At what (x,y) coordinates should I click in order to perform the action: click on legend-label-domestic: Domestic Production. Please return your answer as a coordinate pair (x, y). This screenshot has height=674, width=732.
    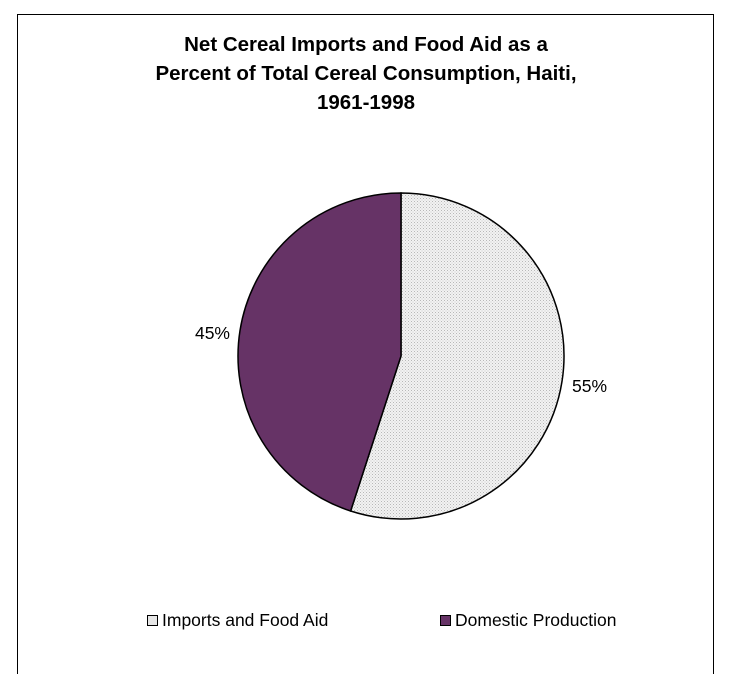
    Looking at the image, I should click on (536, 620).